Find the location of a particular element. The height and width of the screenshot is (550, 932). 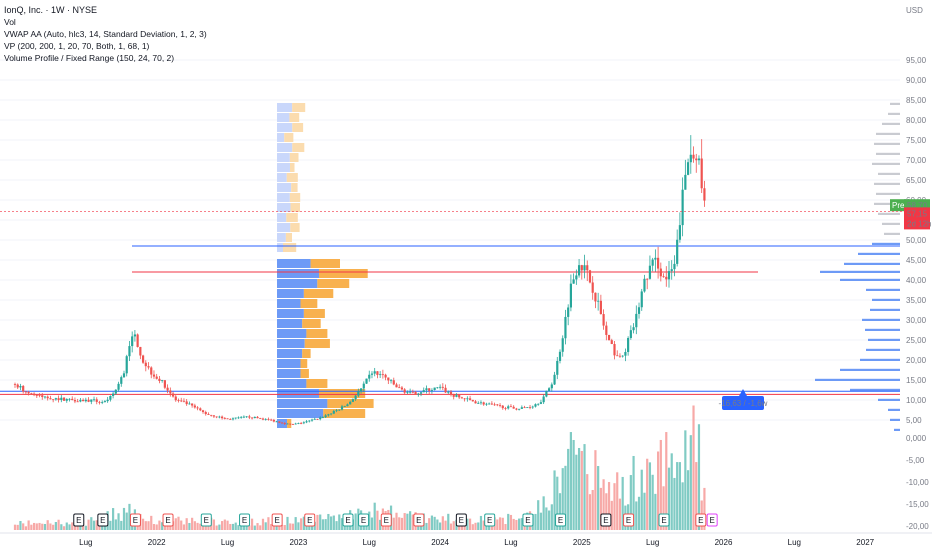

indicator-vol: Vol is located at coordinates (10, 22).